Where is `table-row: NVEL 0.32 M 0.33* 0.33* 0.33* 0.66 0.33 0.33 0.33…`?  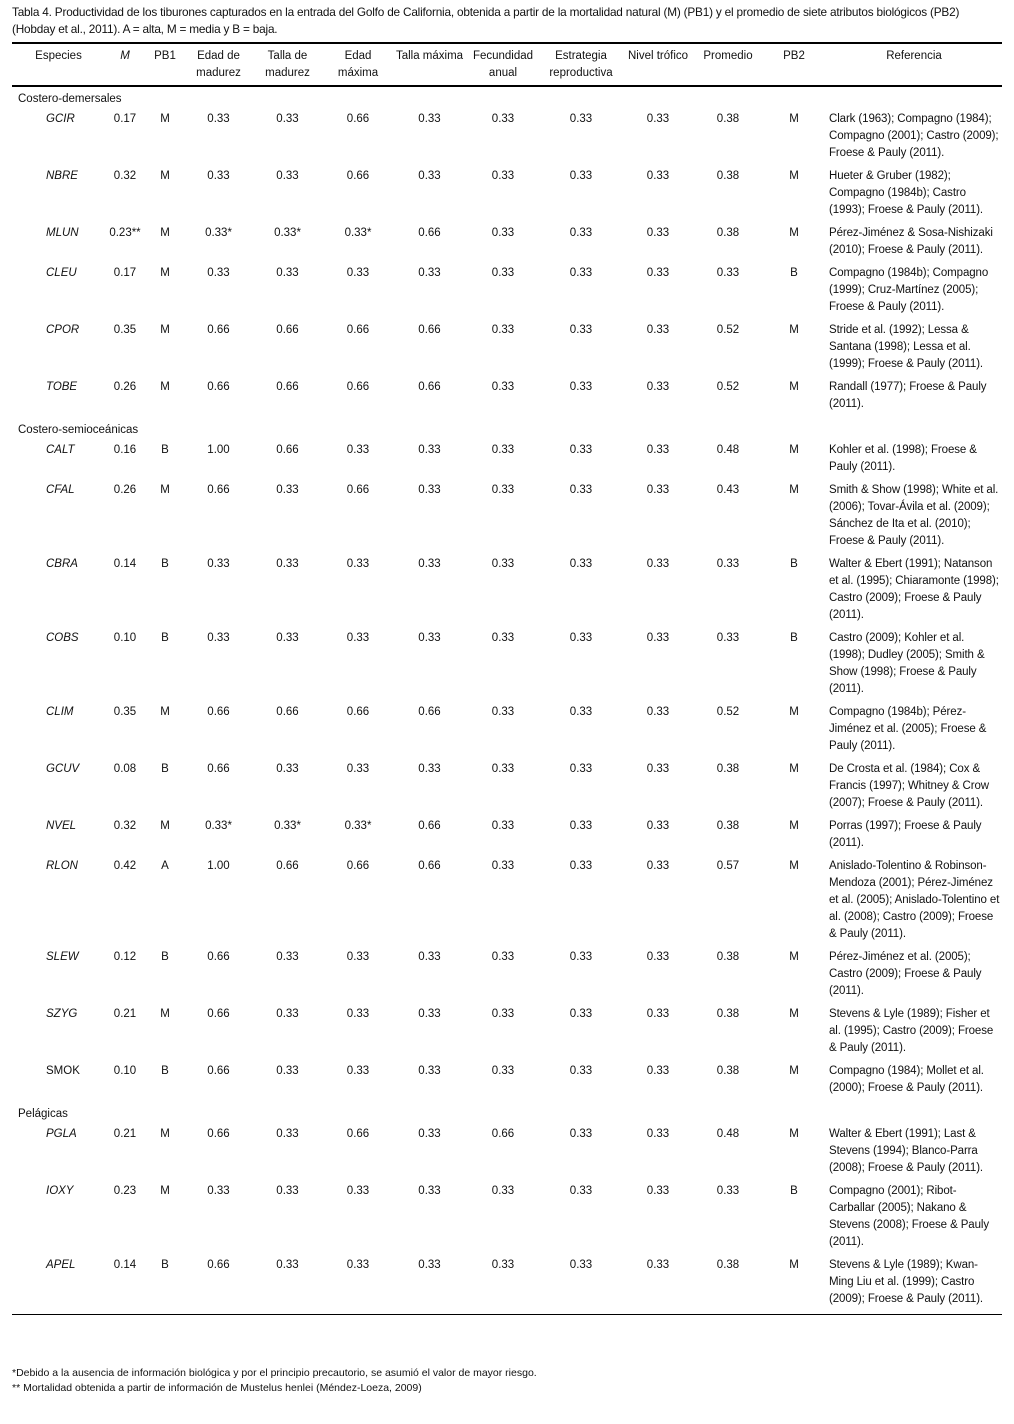
table-row: NVEL 0.32 M 0.33* 0.33* 0.33* 0.66 0.33 0.33 0.33… is located at coordinates (507, 838).